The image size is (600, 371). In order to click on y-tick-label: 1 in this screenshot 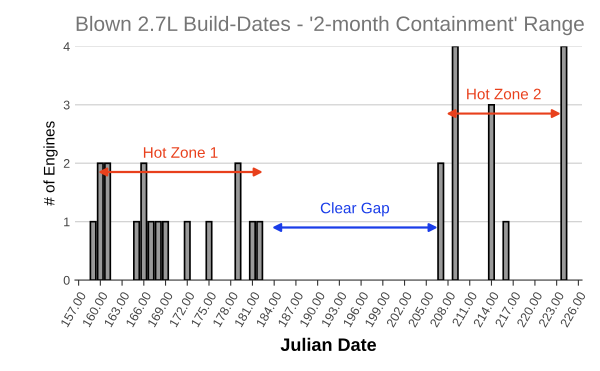, I will do `click(67, 222)`.